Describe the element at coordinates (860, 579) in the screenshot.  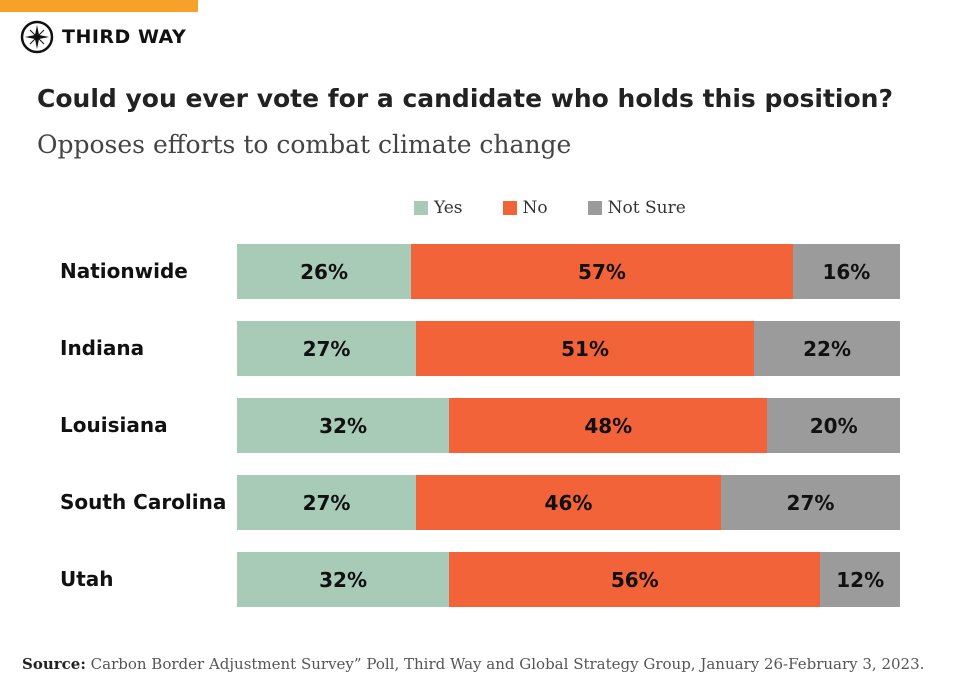
I see `bar-segment-not-sure: 12%` at that location.